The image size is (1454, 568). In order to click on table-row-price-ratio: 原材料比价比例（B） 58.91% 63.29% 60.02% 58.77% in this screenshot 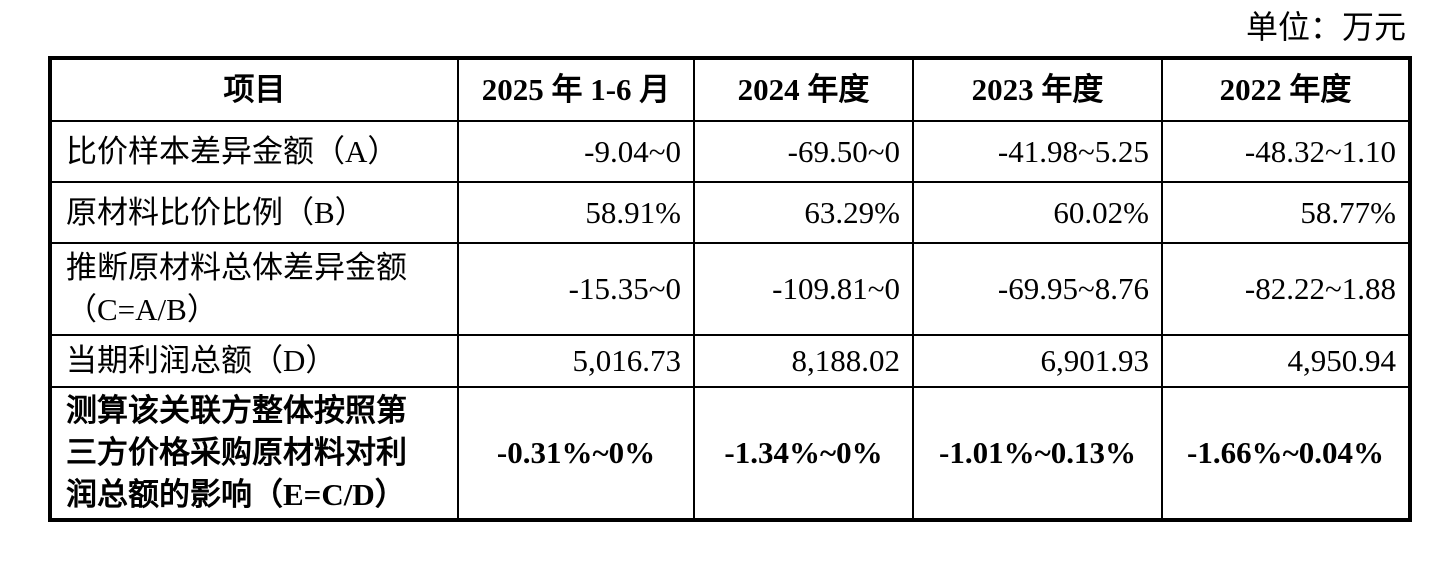, I will do `click(730, 212)`.